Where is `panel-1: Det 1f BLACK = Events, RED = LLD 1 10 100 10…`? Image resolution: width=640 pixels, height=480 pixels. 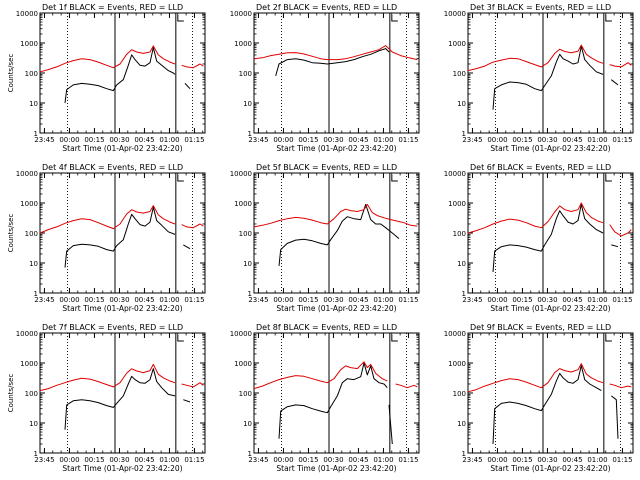 panel-1: Det 1f BLACK = Events, RED = LLD 1 10 100 10… is located at coordinates (106, 78).